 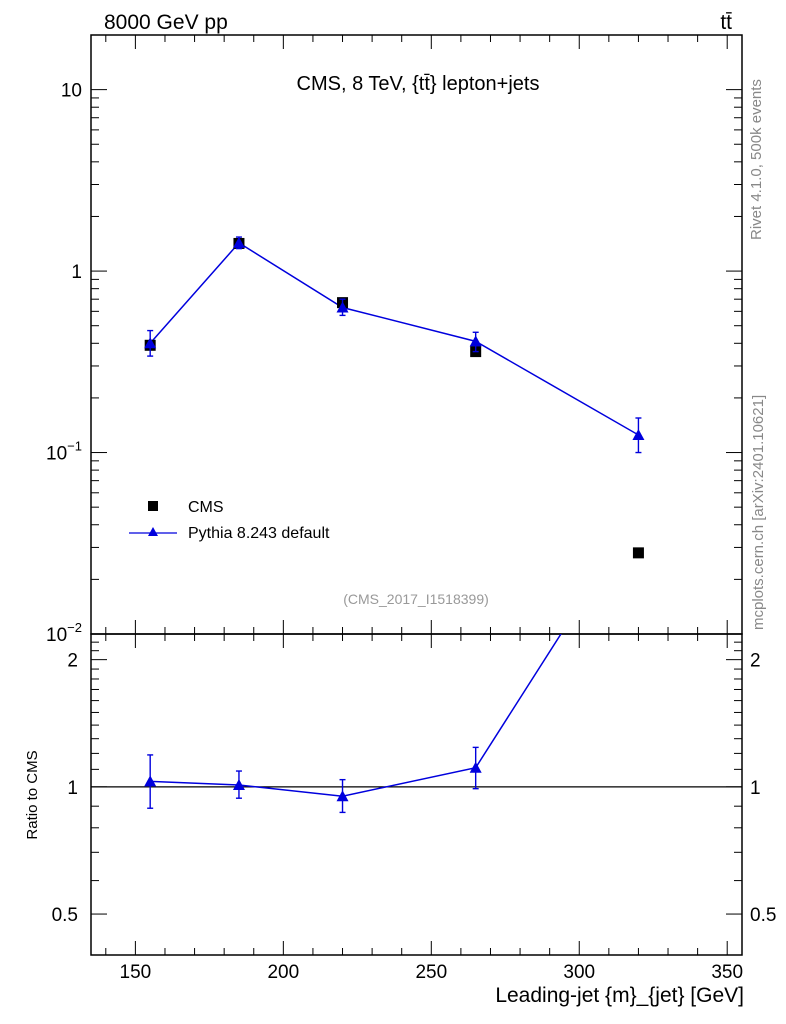 What do you see at coordinates (229, 520) in the screenshot?
I see `legend: CMS Pythia 8.243 default` at bounding box center [229, 520].